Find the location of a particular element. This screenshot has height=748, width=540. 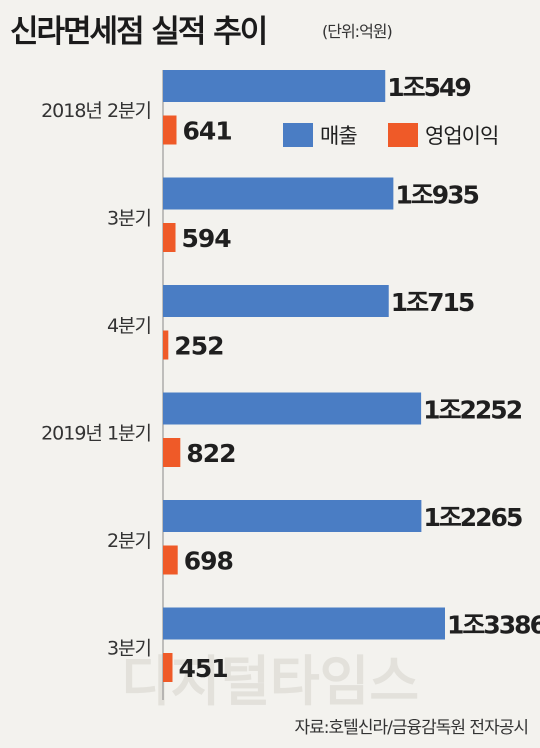

op-value-label: 641 is located at coordinates (207, 131).